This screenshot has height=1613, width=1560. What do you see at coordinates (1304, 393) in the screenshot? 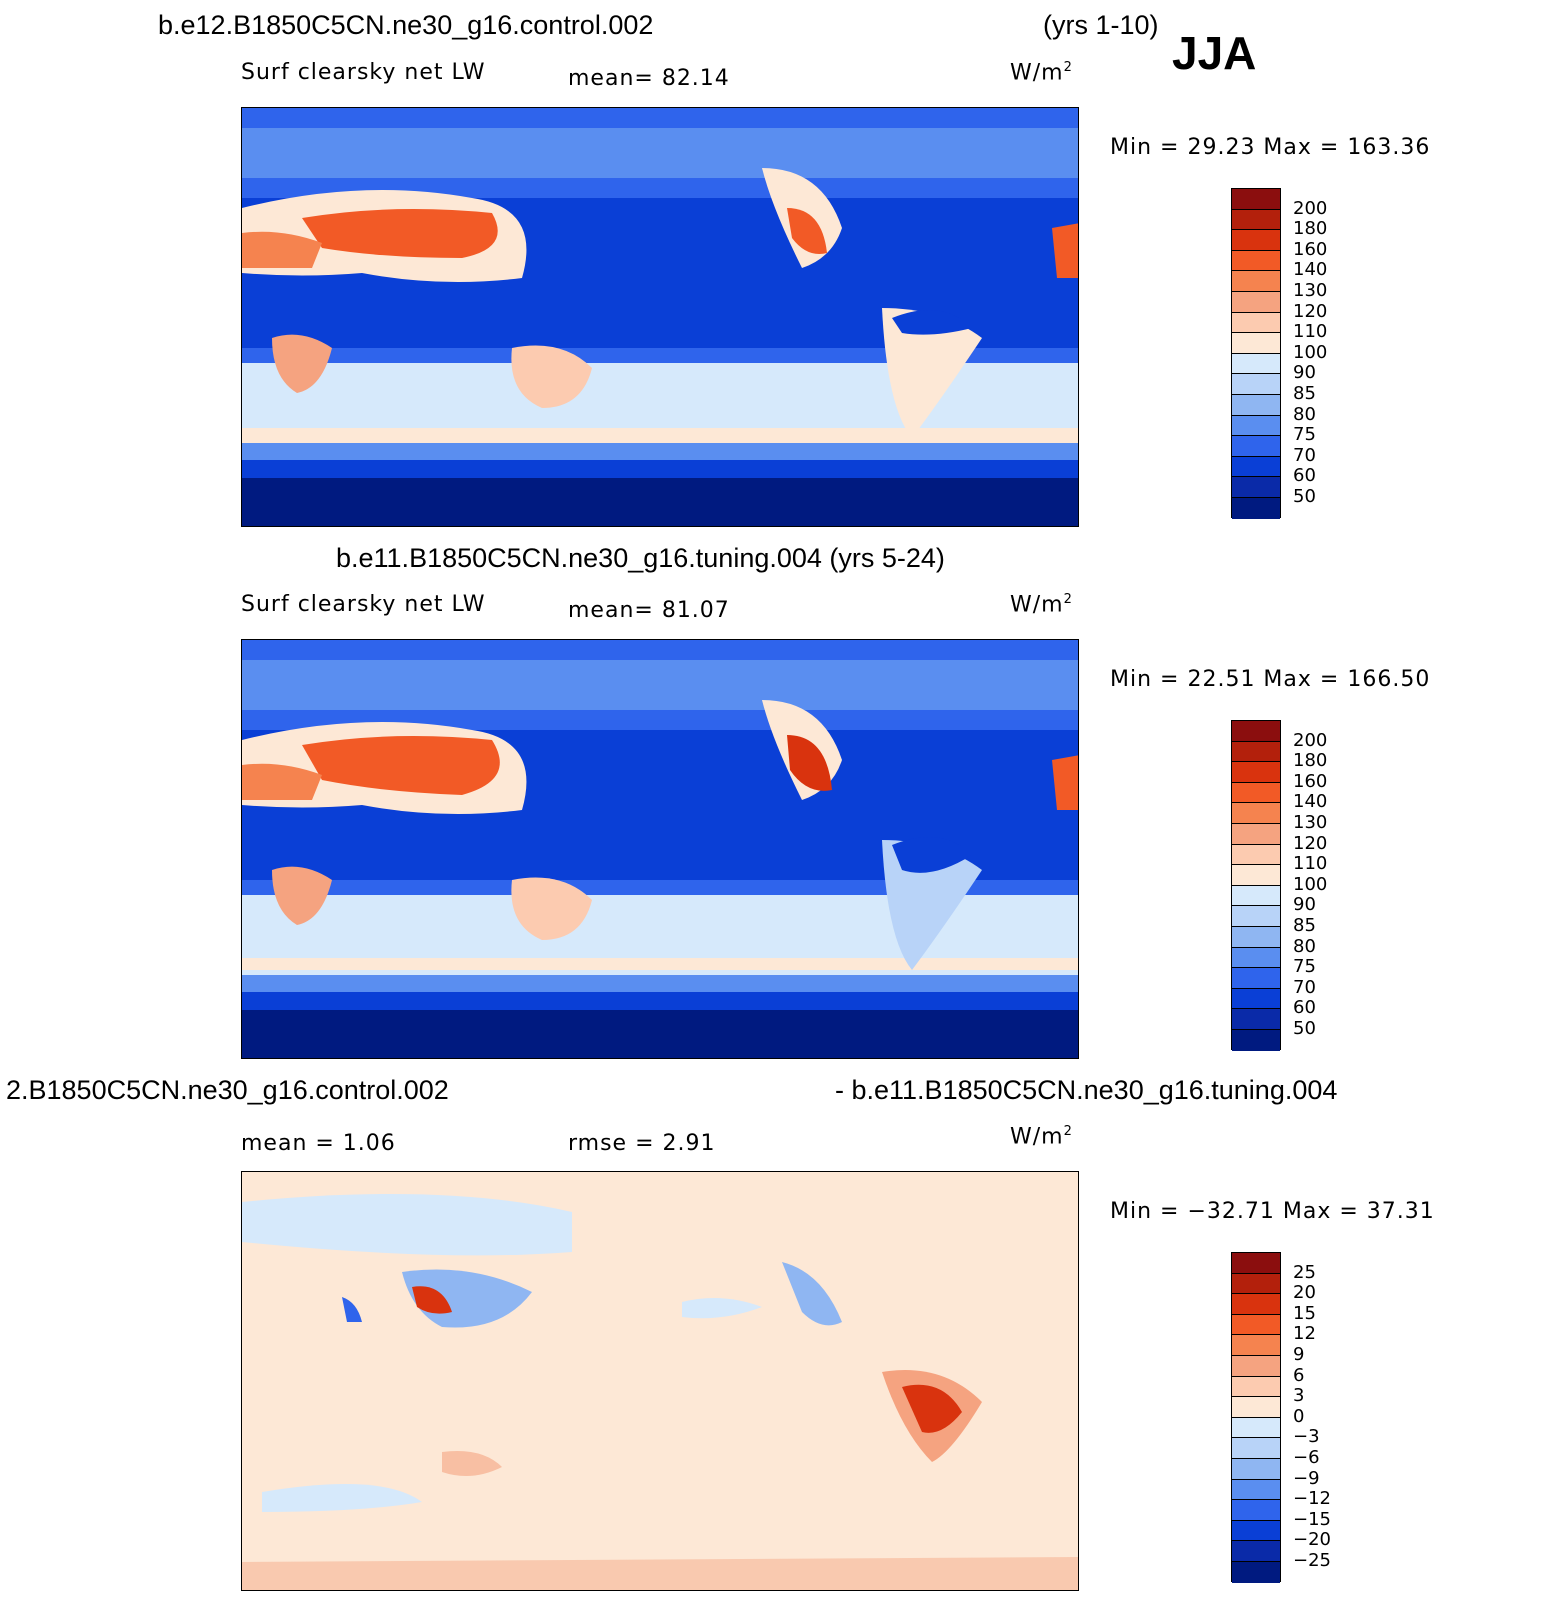
I see `colorbar-tick-label: 85` at bounding box center [1304, 393].